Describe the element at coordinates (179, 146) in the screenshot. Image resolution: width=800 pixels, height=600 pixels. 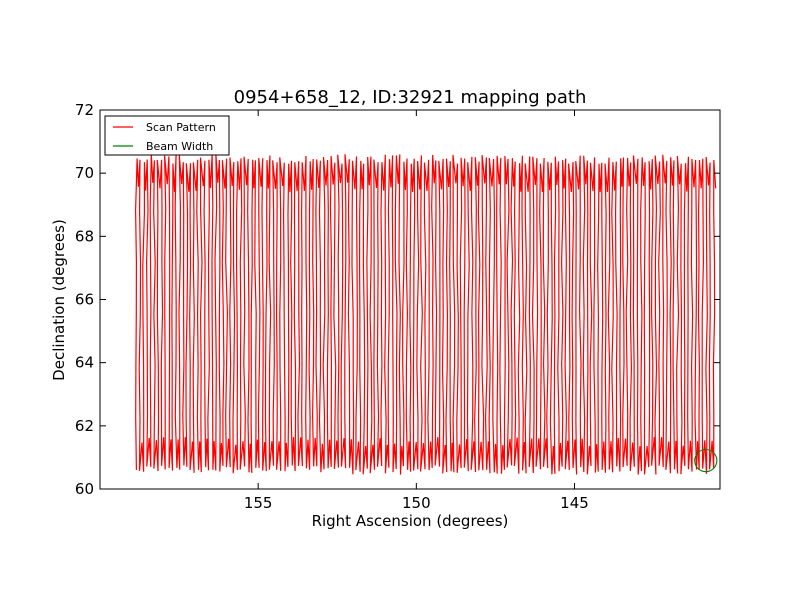
I see `legend-label-beam-width: Beam Width` at that location.